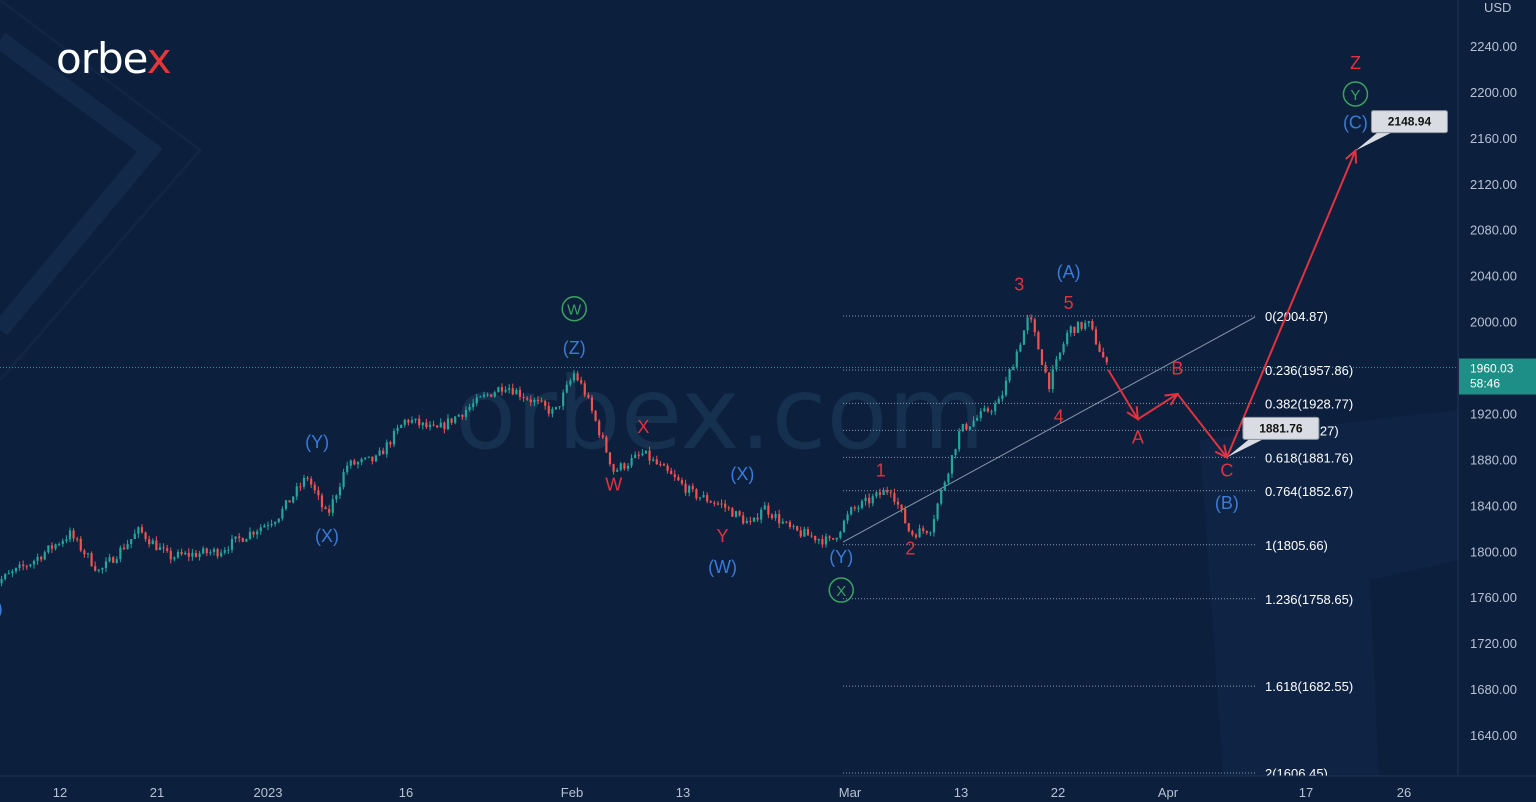  I want to click on wave-label: (X), so click(327, 536).